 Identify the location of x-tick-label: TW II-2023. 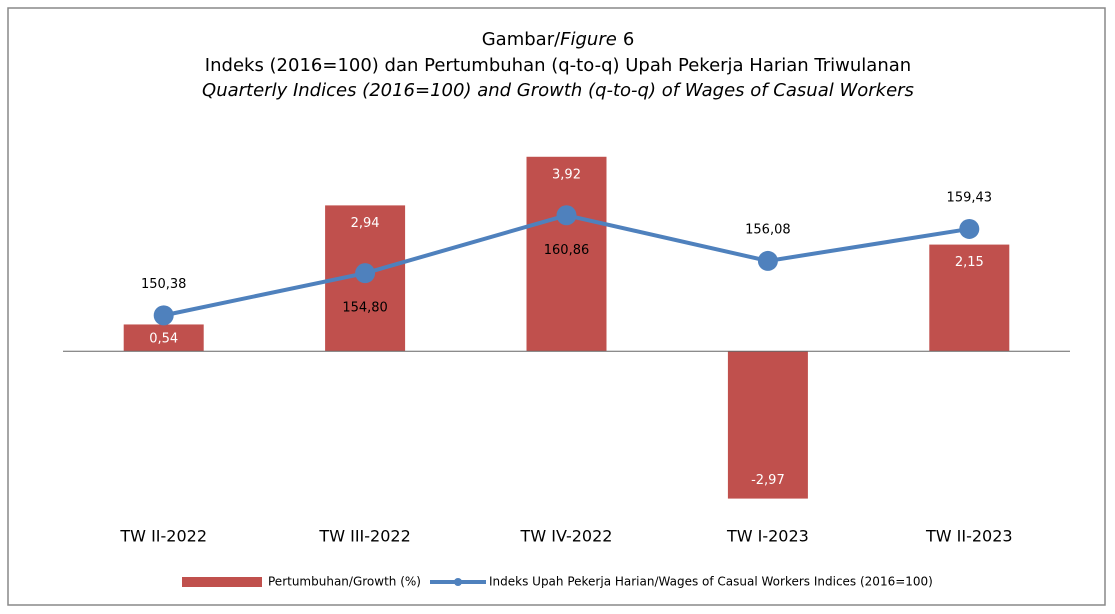
(969, 536).